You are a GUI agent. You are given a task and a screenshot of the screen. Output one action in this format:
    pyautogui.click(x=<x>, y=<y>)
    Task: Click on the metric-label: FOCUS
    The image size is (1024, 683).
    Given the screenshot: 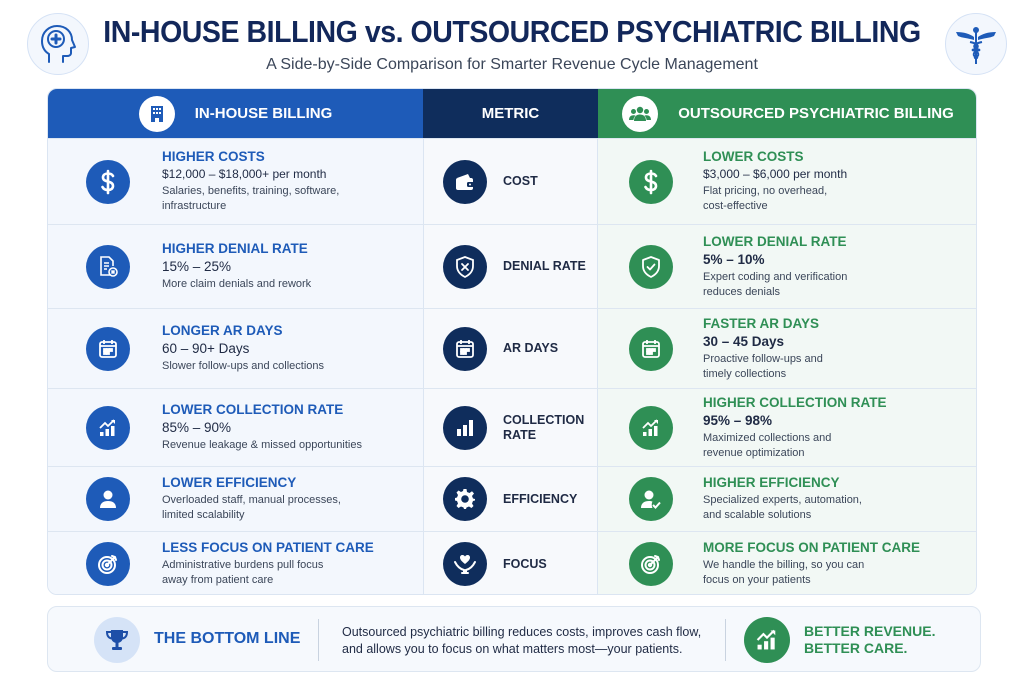 What is the action you would take?
    pyautogui.click(x=525, y=563)
    